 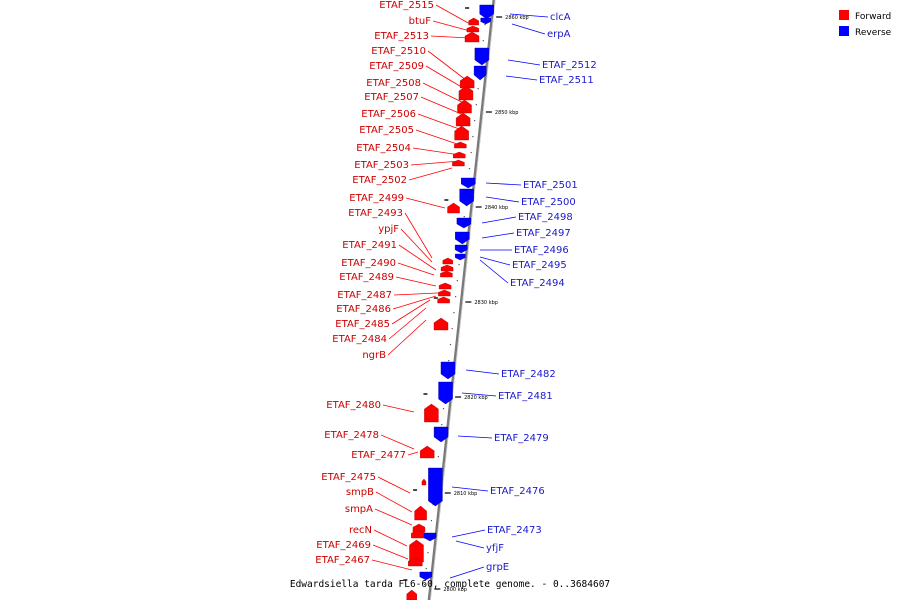 What do you see at coordinates (381, 165) in the screenshot?
I see `forward-gene-label: ETAF_2503` at bounding box center [381, 165].